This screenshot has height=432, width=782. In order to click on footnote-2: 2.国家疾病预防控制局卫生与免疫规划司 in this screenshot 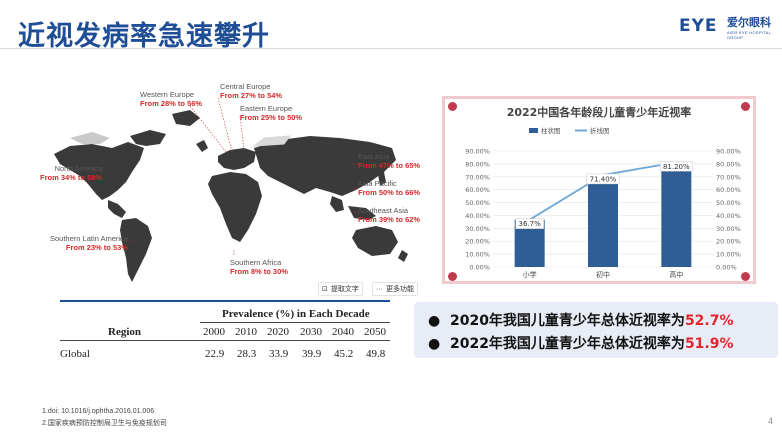, I will do `click(104, 423)`.